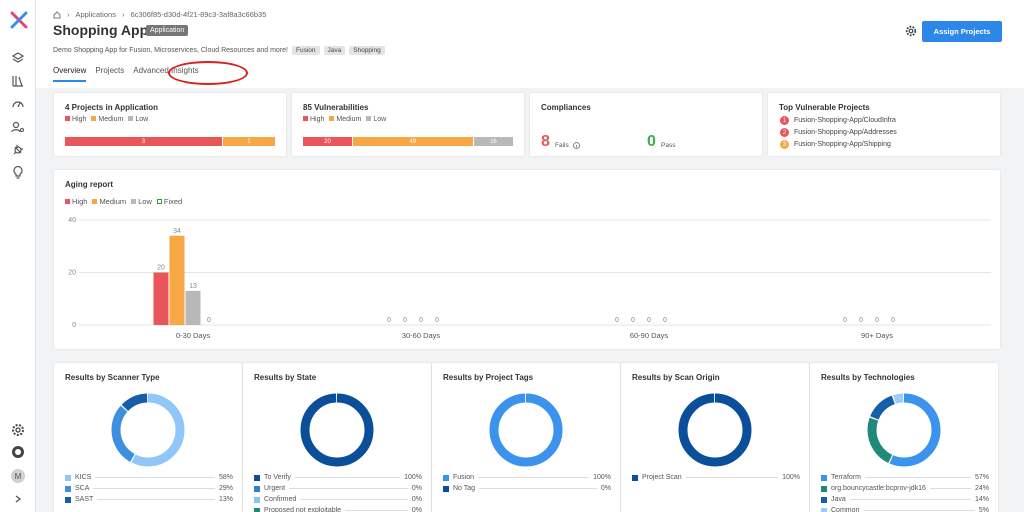  I want to click on avatar: M, so click(18, 476).